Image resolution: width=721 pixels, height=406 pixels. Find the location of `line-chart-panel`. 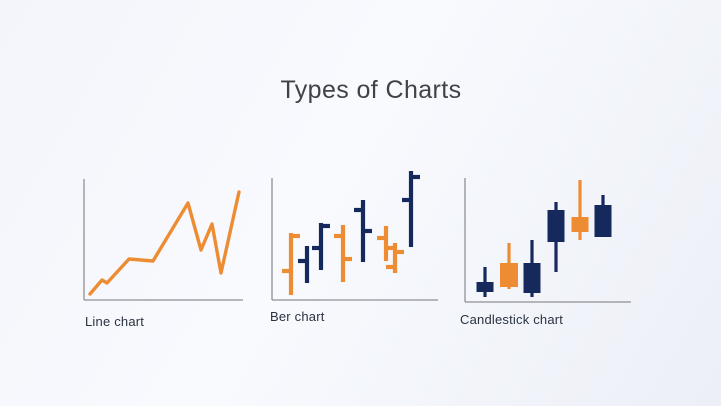

line-chart-panel is located at coordinates (162, 240).